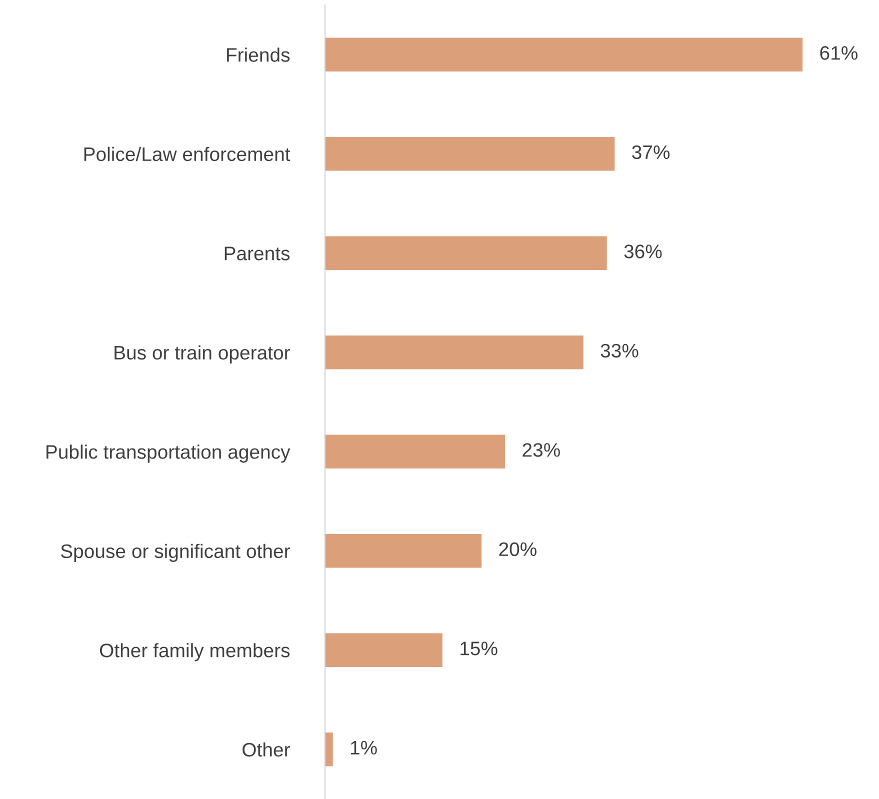 The height and width of the screenshot is (799, 879). I want to click on y-tick-label: Police/Law enforcement, so click(187, 154).